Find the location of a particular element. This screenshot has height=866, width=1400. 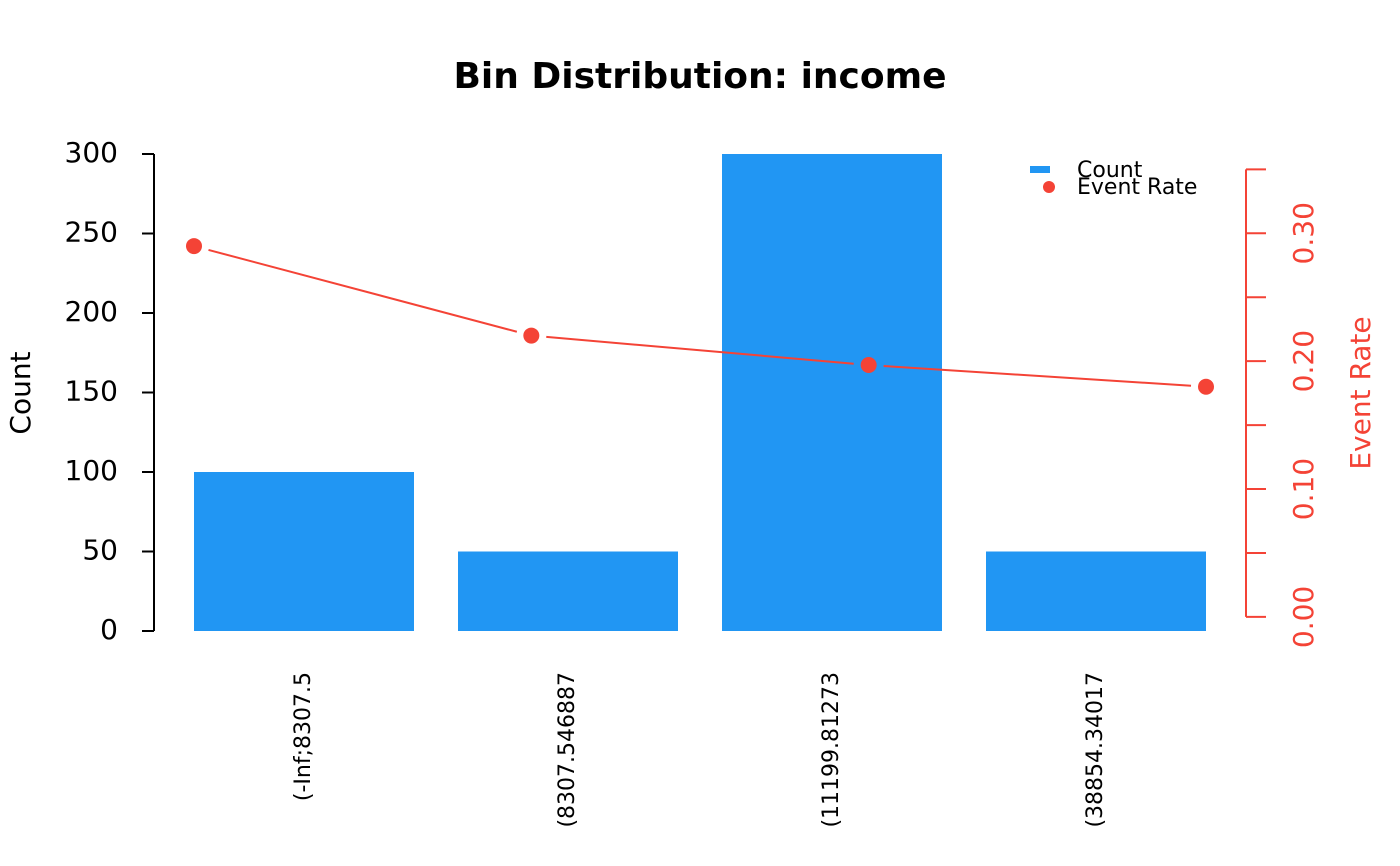

legend-label: Count is located at coordinates (1110, 170).